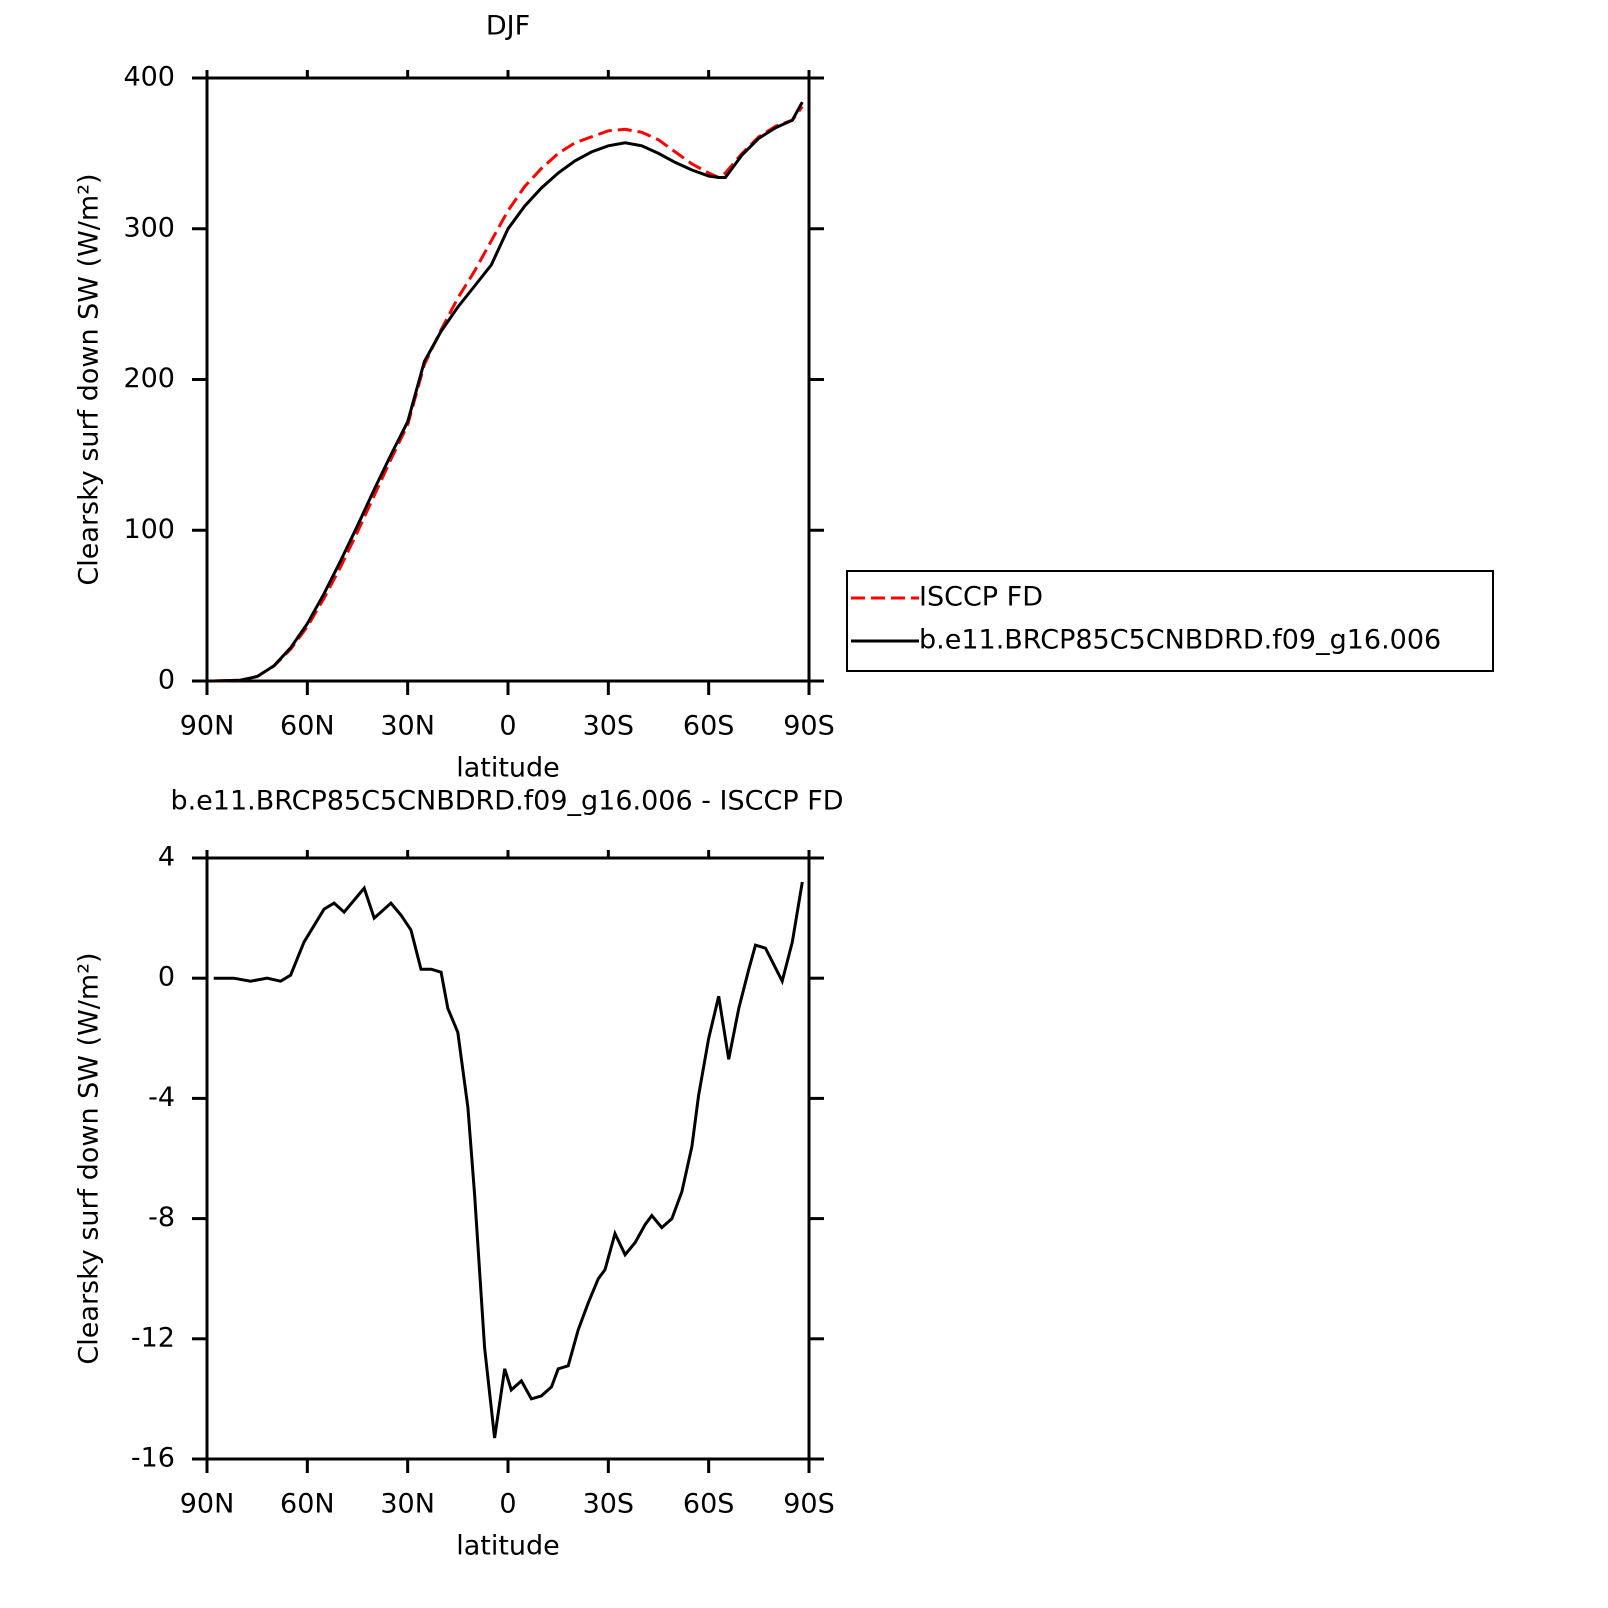 This screenshot has width=1608, height=1608. I want to click on chart-title: DJF, so click(508, 26).